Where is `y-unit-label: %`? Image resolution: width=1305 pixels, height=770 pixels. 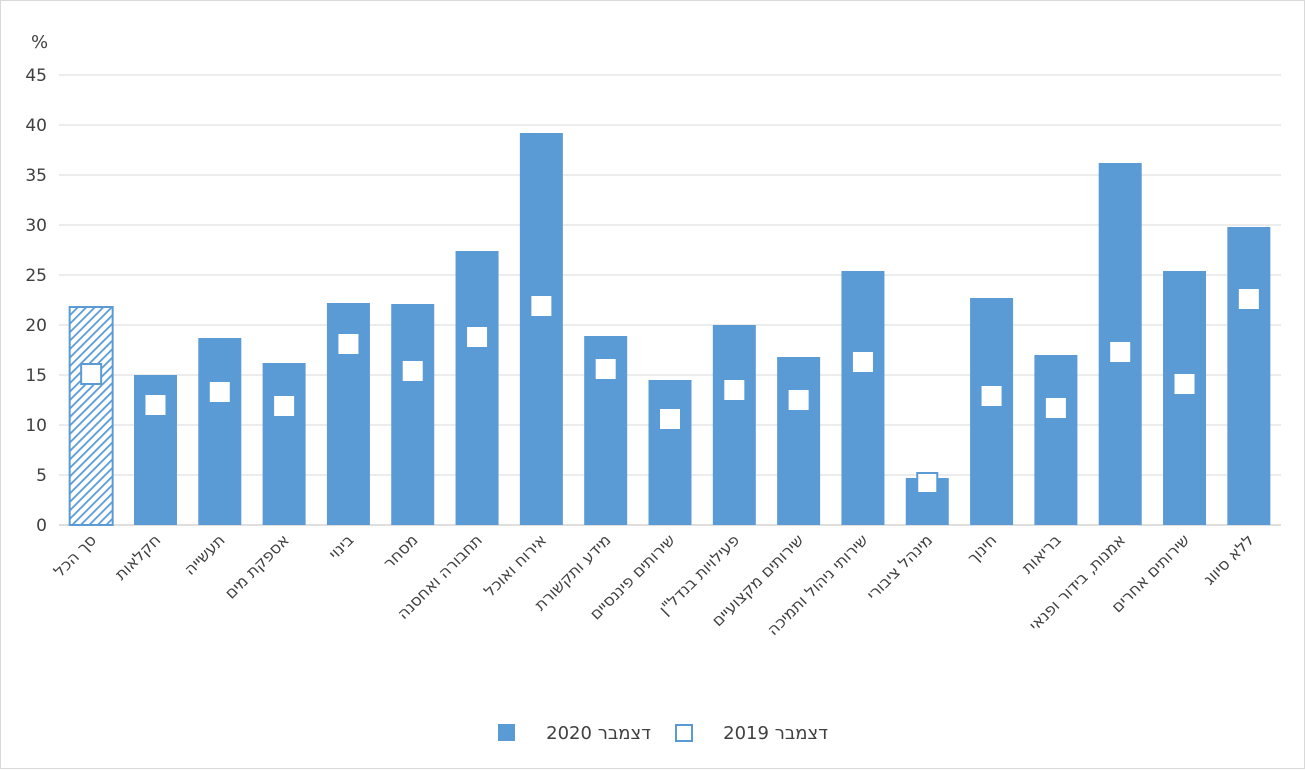
y-unit-label: % is located at coordinates (39, 42).